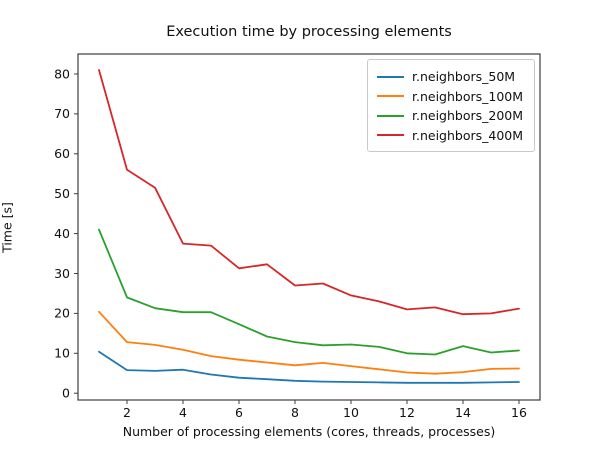 Image resolution: width=600 pixels, height=450 pixels. I want to click on x-tick-label: 6, so click(239, 412).